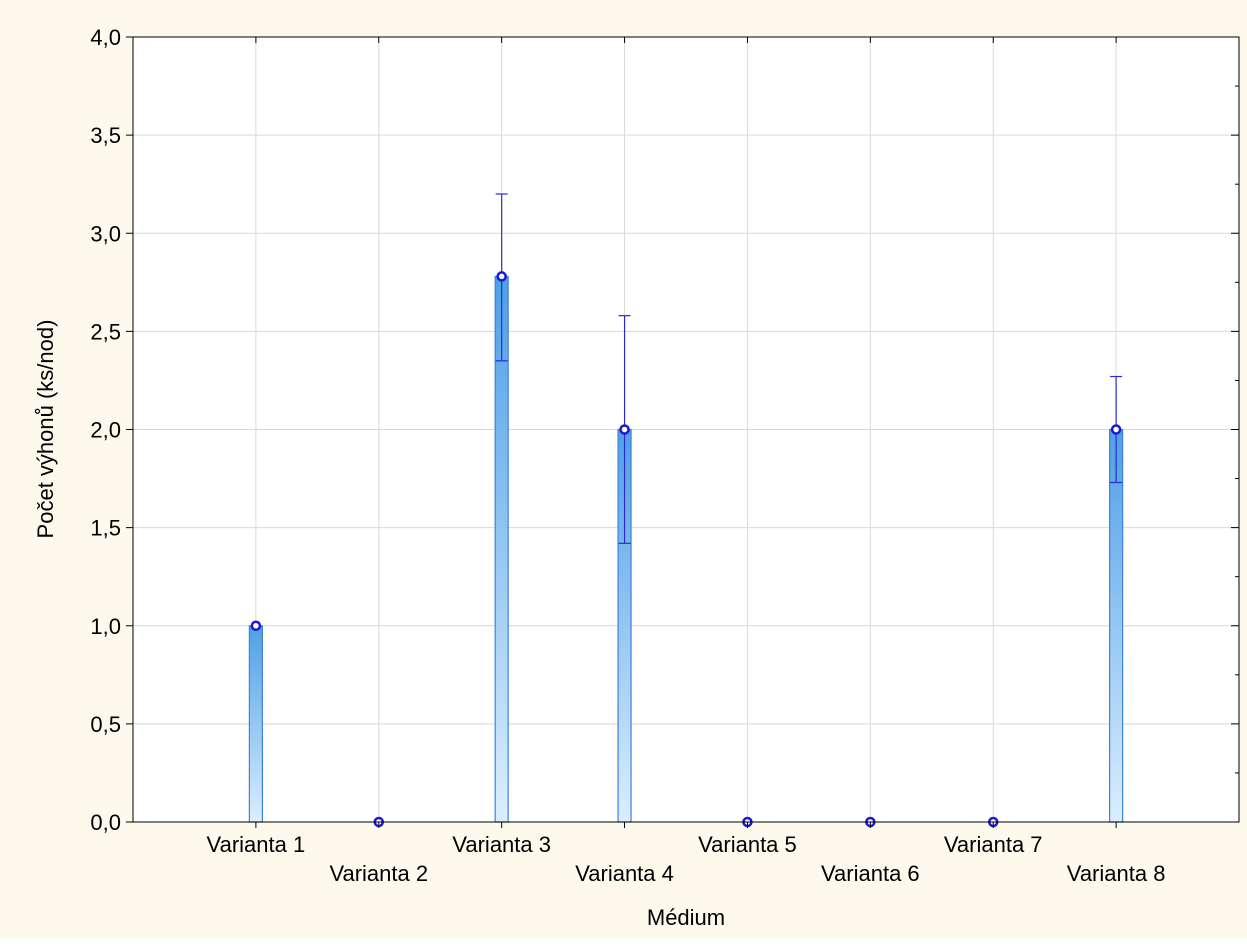 The width and height of the screenshot is (1247, 944). Describe the element at coordinates (747, 844) in the screenshot. I see `x-tick-label: Varianta 5` at that location.